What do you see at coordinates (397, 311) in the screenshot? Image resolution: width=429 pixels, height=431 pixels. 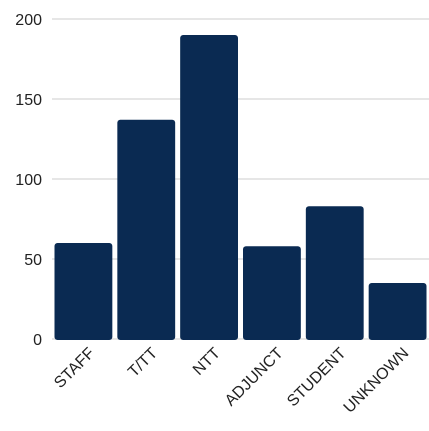 I see `bar-unknown` at bounding box center [397, 311].